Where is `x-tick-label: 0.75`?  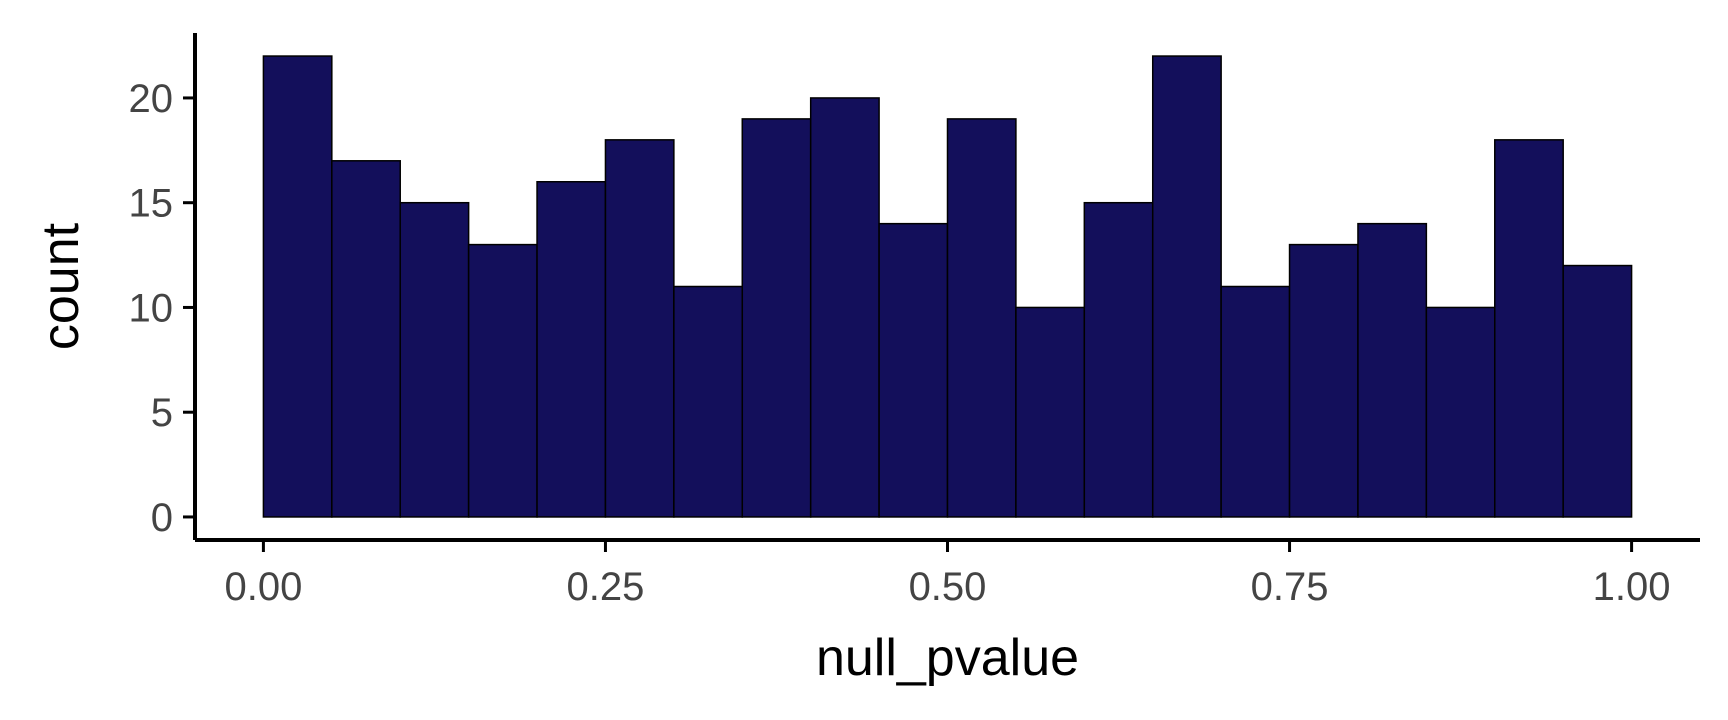
x-tick-label: 0.75 is located at coordinates (1290, 587).